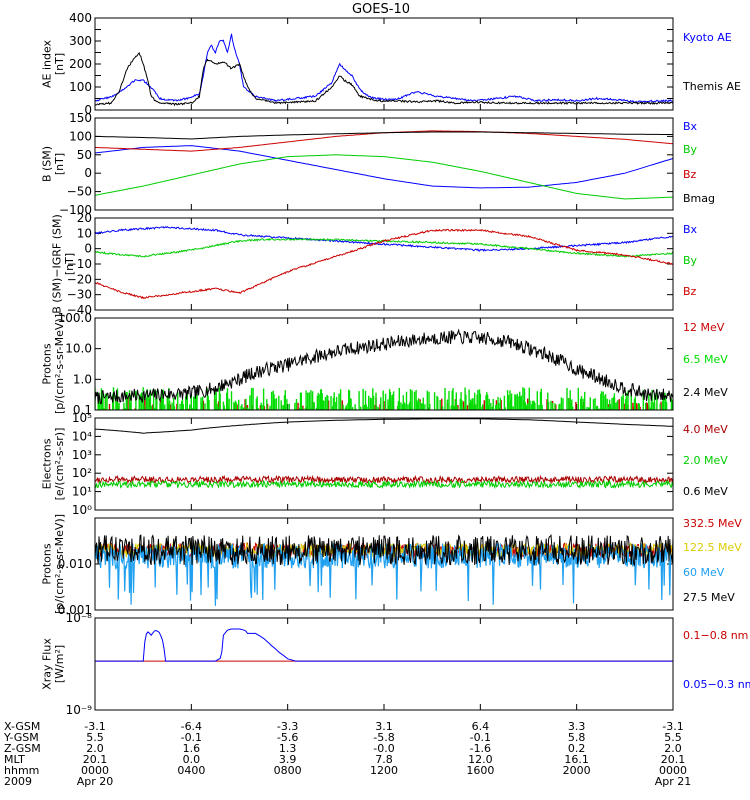 The image size is (750, 800). Describe the element at coordinates (480, 770) in the screenshot. I see `orbit-value: 1600` at that location.